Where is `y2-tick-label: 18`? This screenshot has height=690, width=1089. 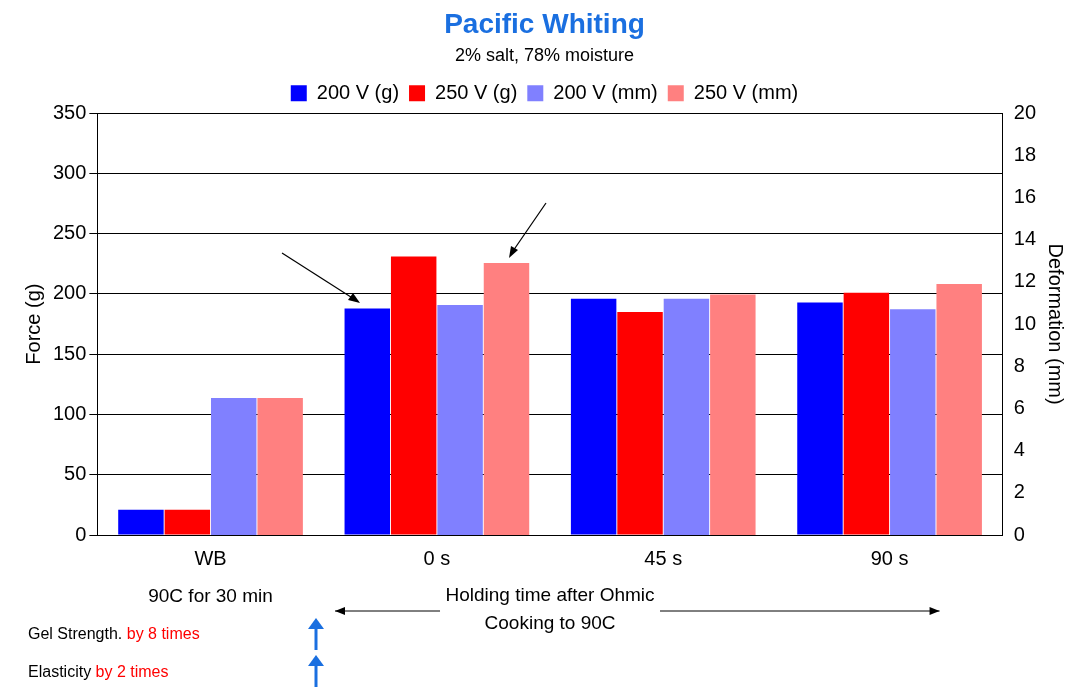 y2-tick-label: 18 is located at coordinates (1024, 153).